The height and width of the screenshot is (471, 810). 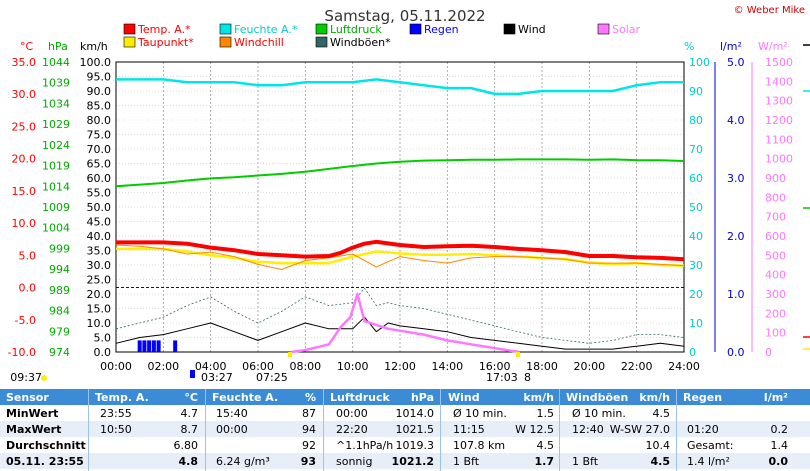 What do you see at coordinates (696, 323) in the screenshot?
I see `tick-hum: 10` at bounding box center [696, 323].